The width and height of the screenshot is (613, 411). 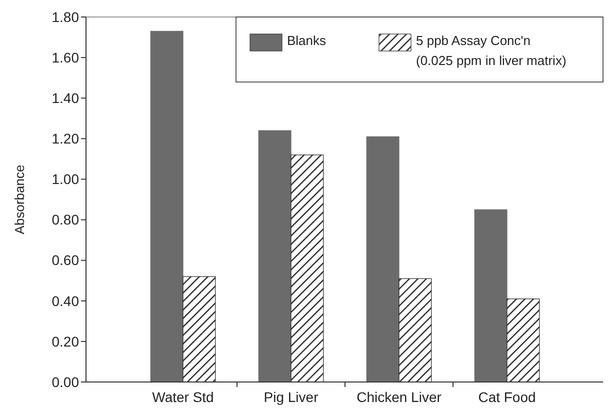 I want to click on y-axis-title: Absorbance, so click(x=19, y=199).